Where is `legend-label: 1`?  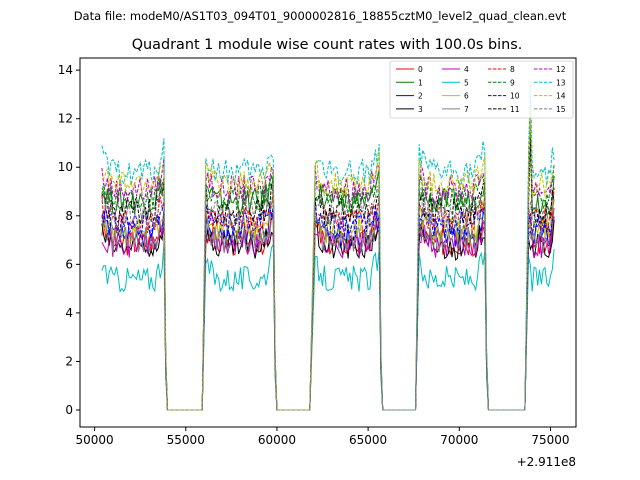 legend-label: 1 is located at coordinates (420, 82).